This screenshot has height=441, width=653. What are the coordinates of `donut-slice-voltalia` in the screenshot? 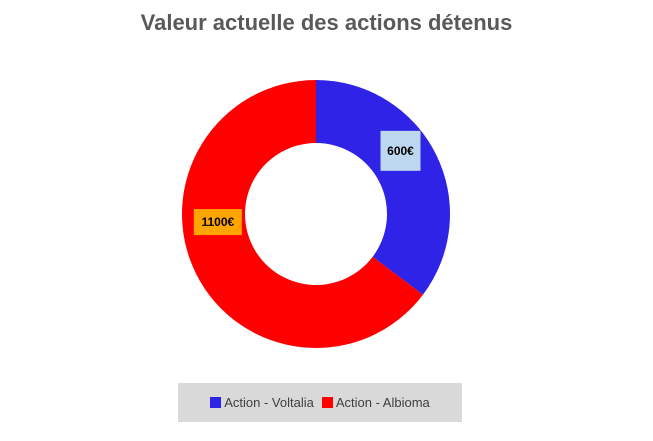 It's located at (383, 187).